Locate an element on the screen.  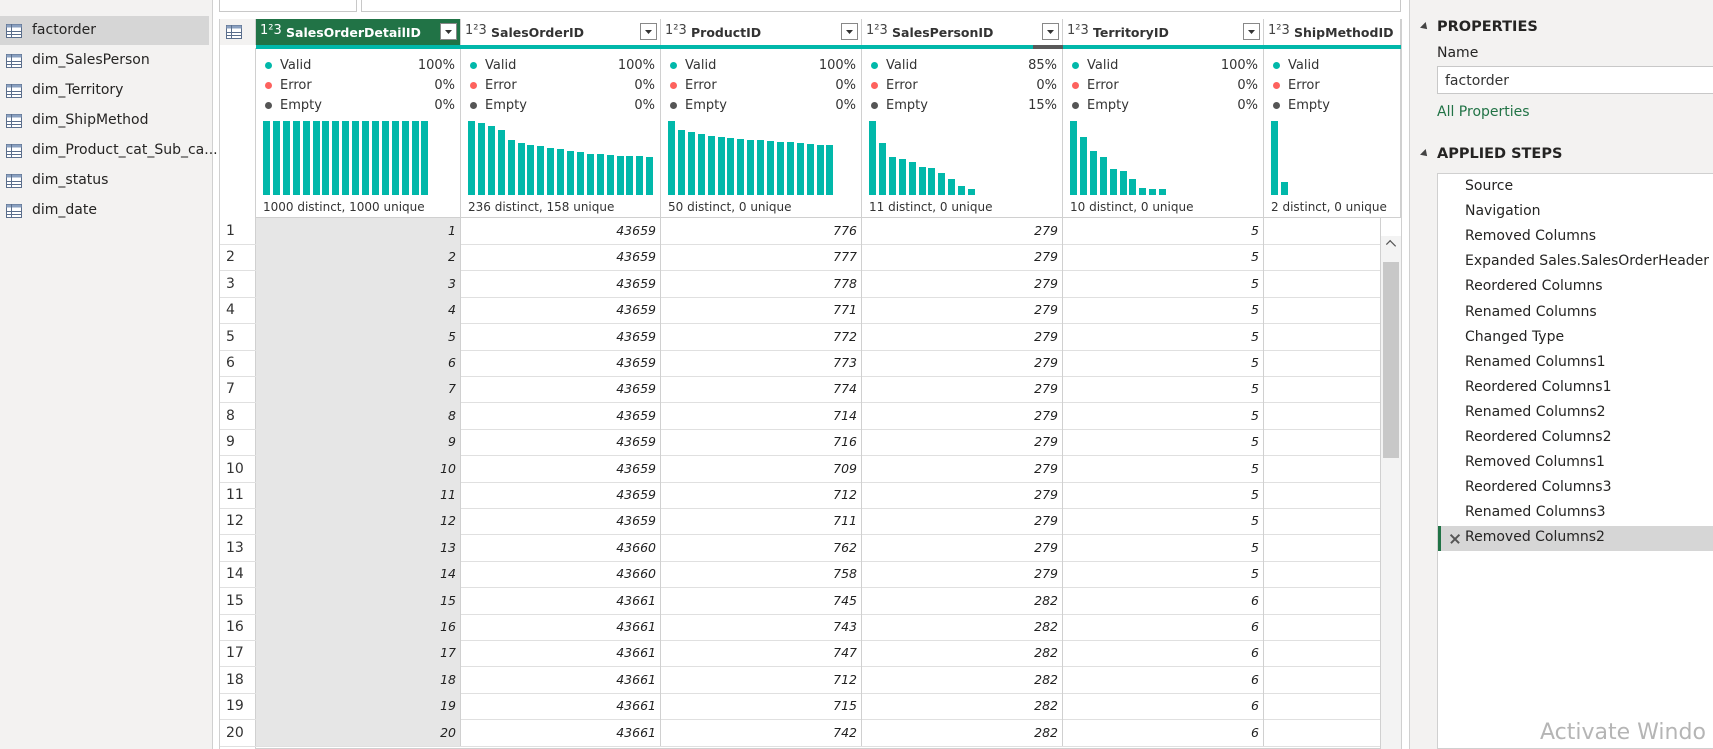
applied-step: Expanded Sales.SalesOrderHeader is located at coordinates (1587, 261).